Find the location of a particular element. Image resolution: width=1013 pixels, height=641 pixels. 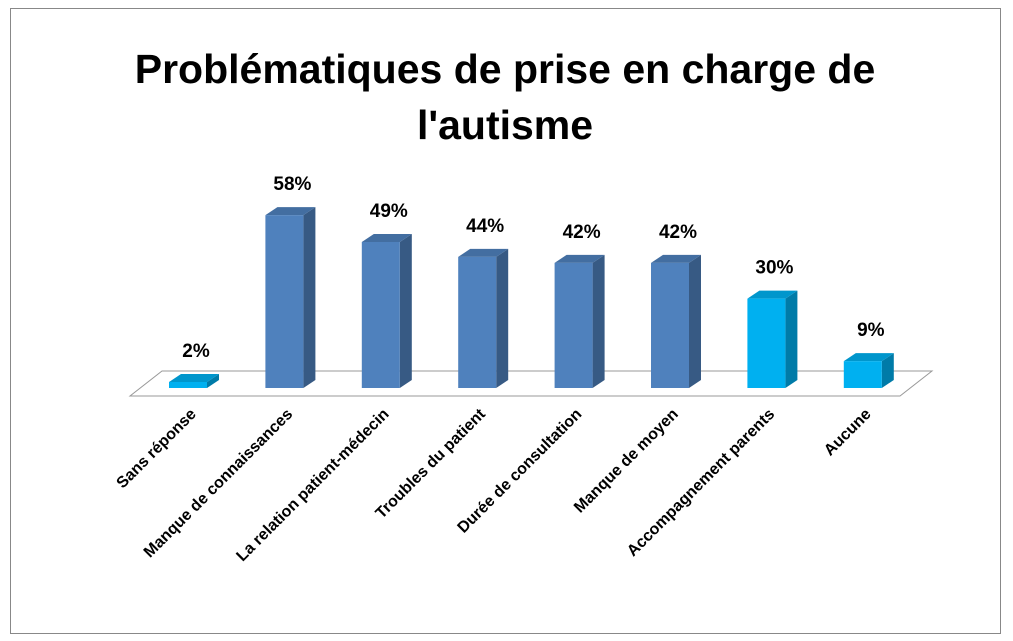

value-label: 49% is located at coordinates (389, 211).